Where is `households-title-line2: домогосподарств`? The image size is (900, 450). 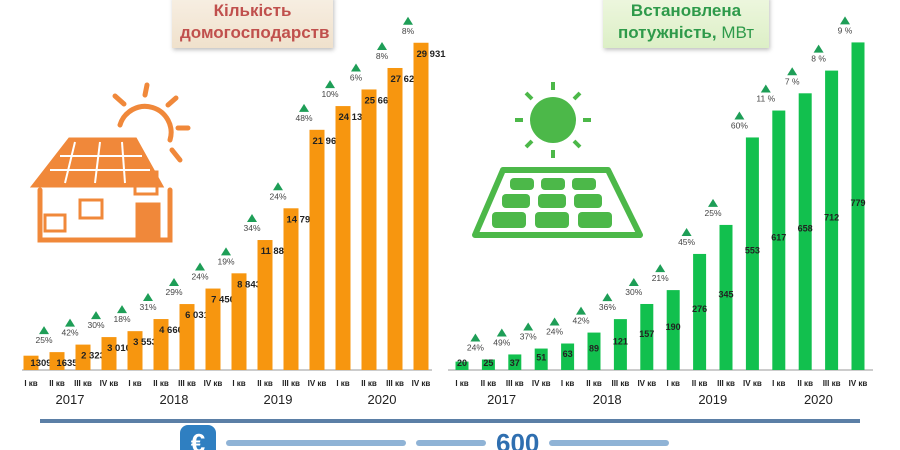
households-title-line2: домогосподарств is located at coordinates (255, 32).